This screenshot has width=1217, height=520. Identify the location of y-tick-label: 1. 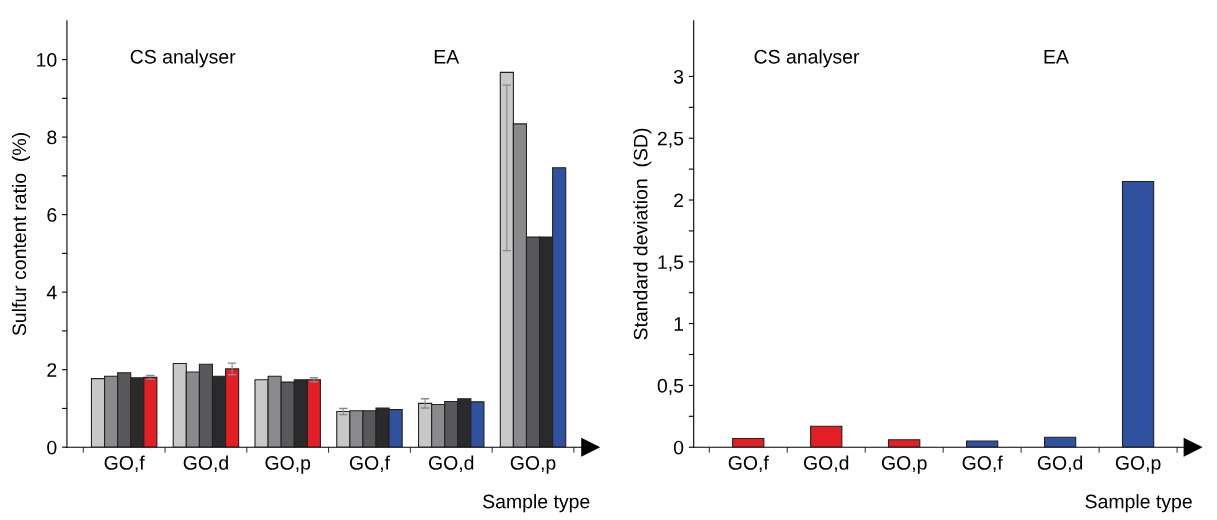
(679, 324).